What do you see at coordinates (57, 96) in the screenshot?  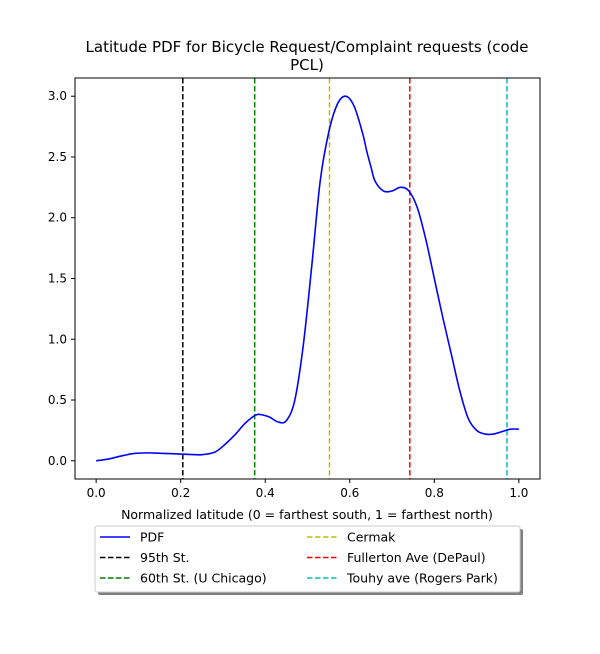 I see `y-tick-label: 3.0` at bounding box center [57, 96].